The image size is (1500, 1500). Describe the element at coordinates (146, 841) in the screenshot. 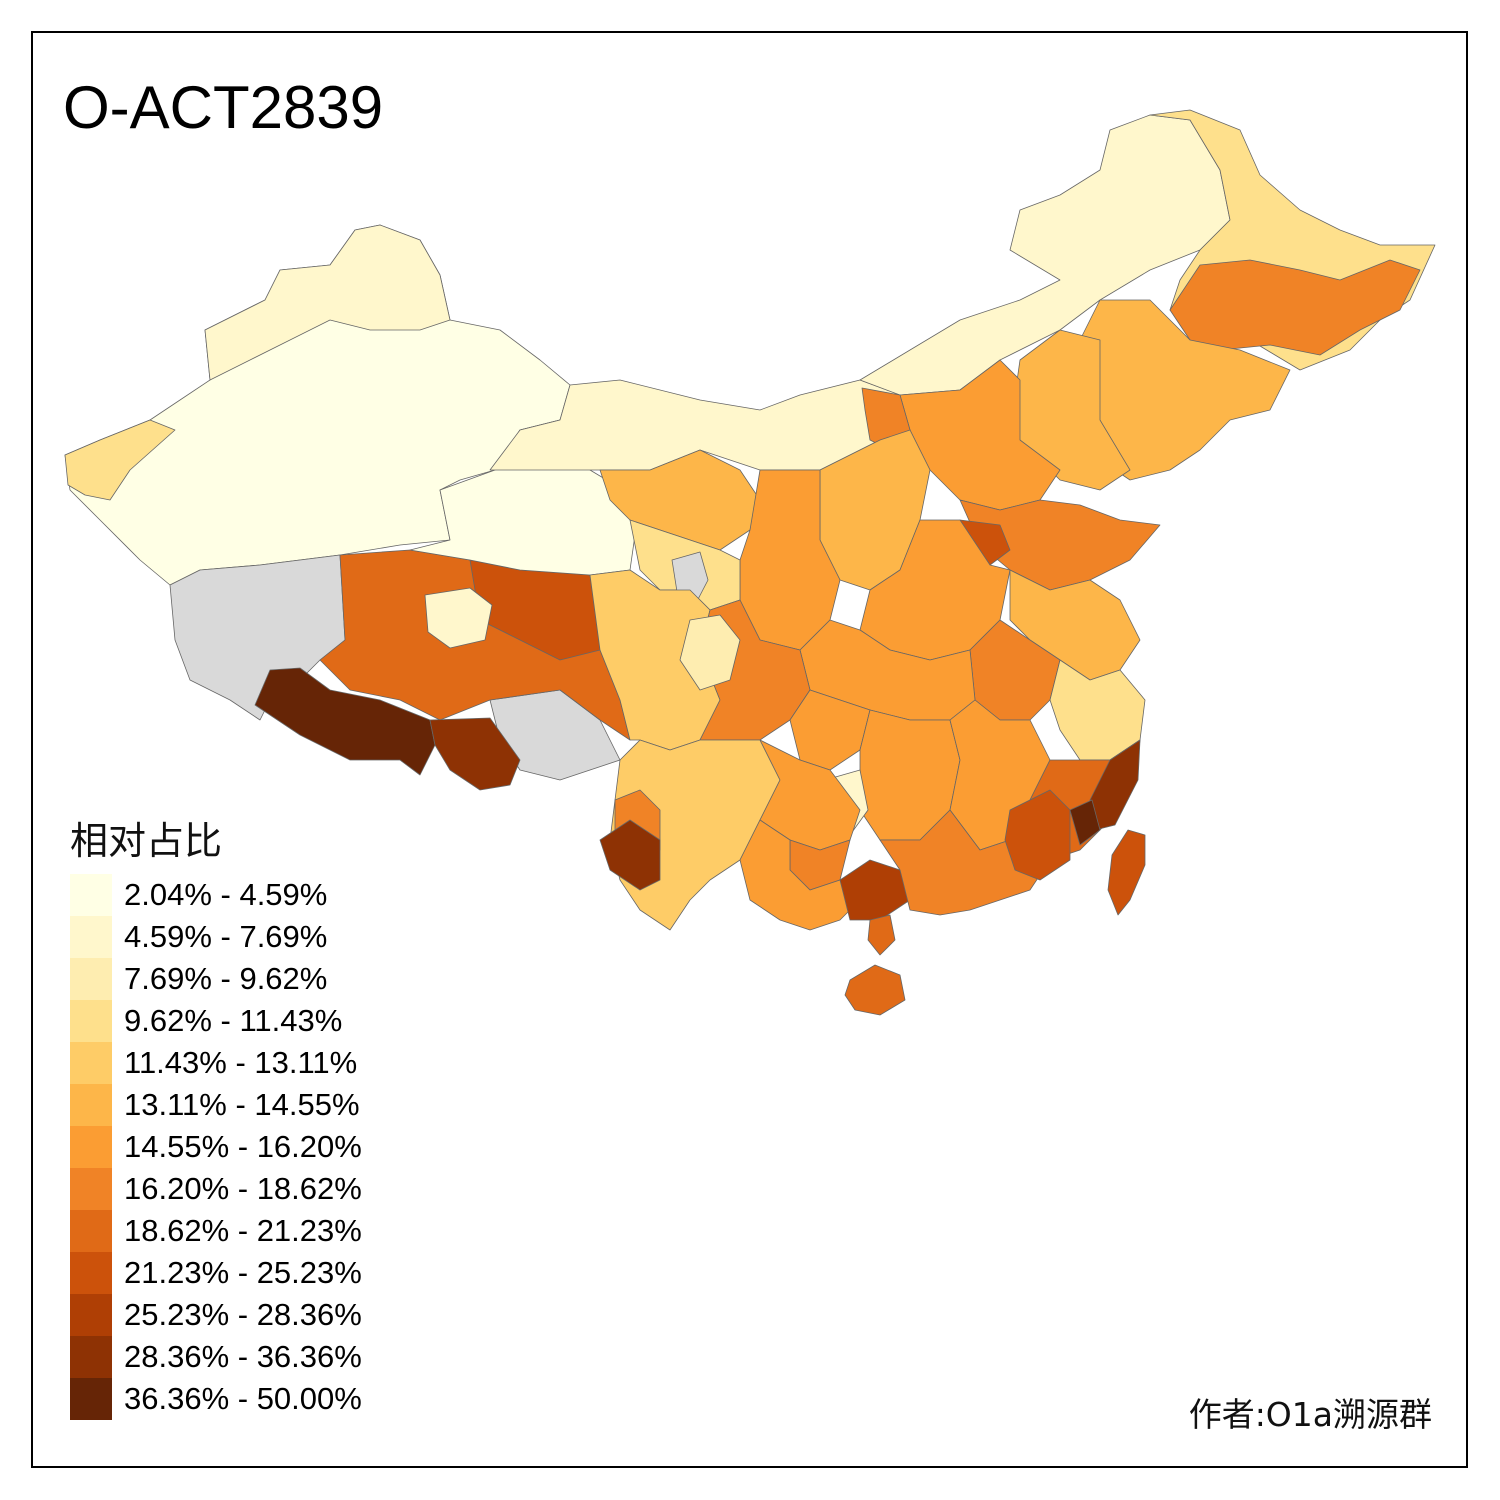

I see `legend-title: 相对占比` at that location.